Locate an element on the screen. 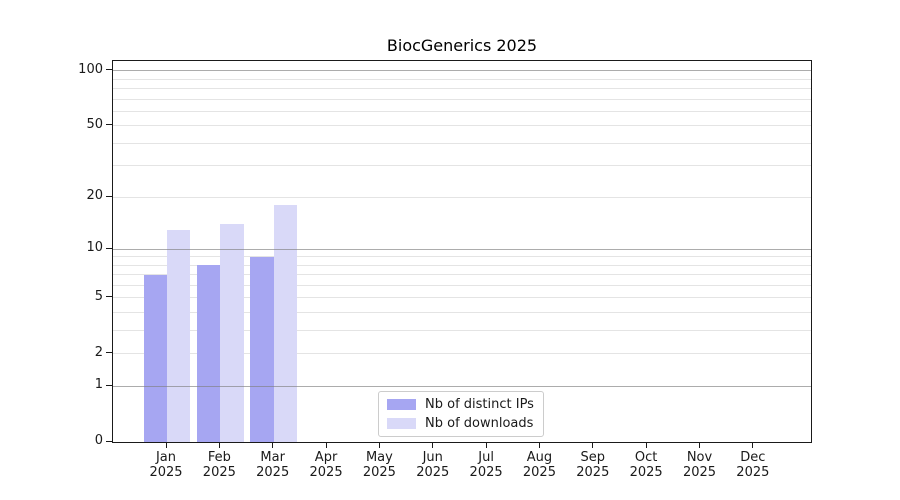 Image resolution: width=900 pixels, height=500 pixels. y-tick-label-0: 0 is located at coordinates (98, 440).